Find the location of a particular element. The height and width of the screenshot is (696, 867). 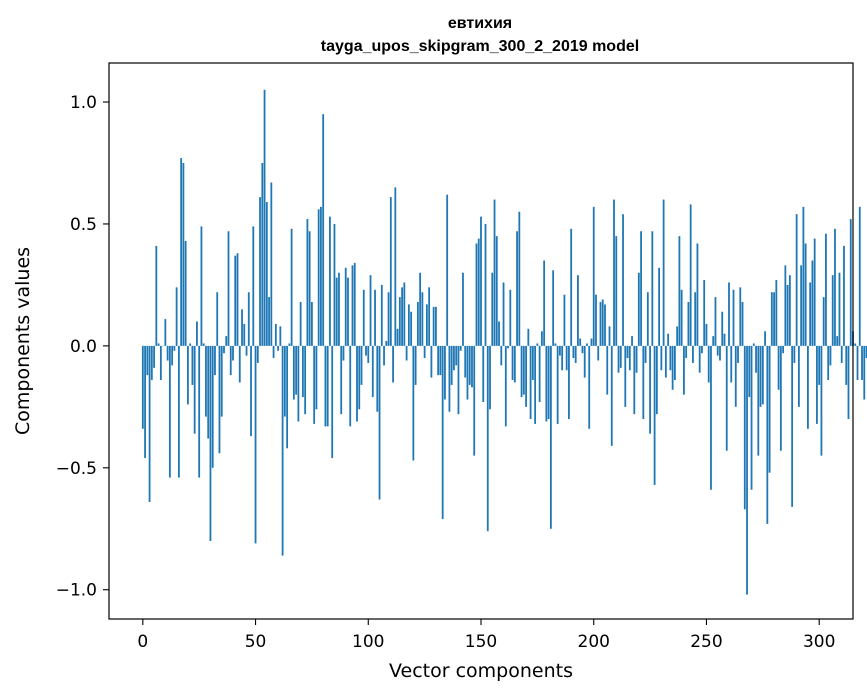

chart-title: евтихия is located at coordinates (480, 23).